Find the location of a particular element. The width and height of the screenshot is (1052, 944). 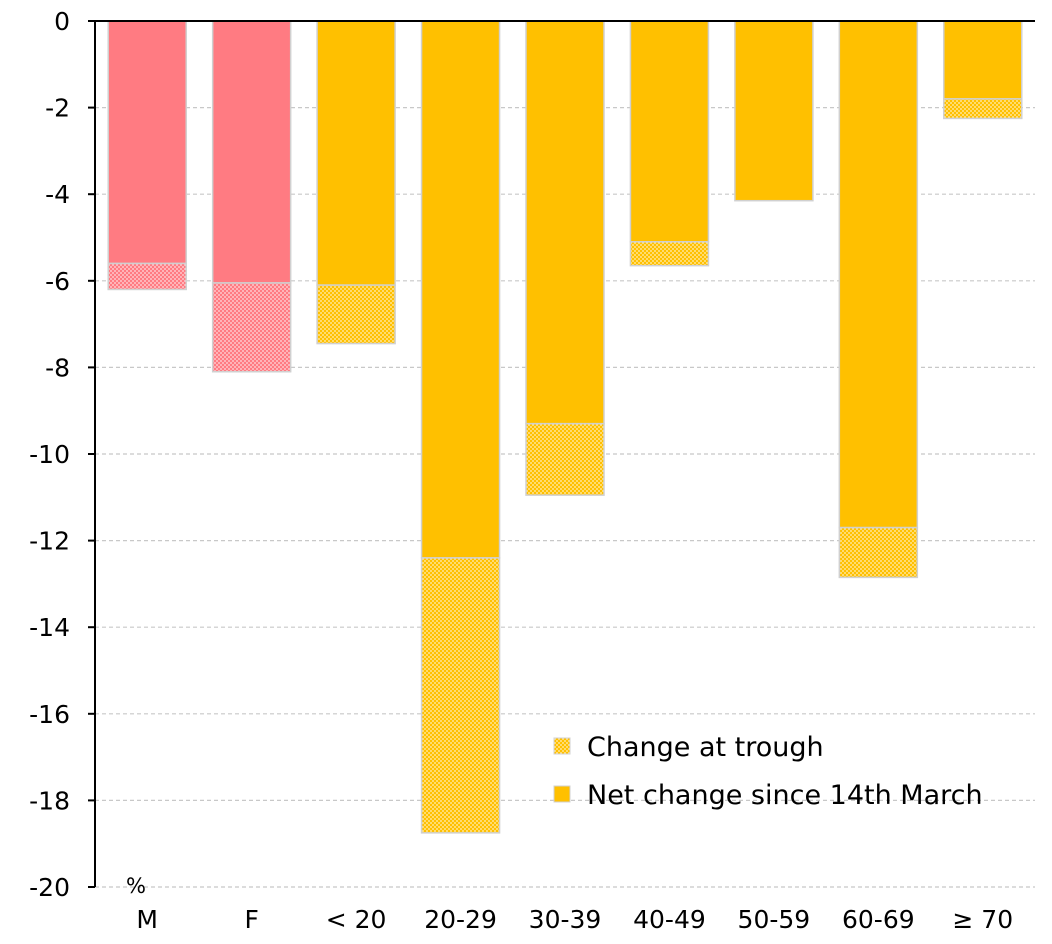

x-category-label: < 20 is located at coordinates (356, 919).